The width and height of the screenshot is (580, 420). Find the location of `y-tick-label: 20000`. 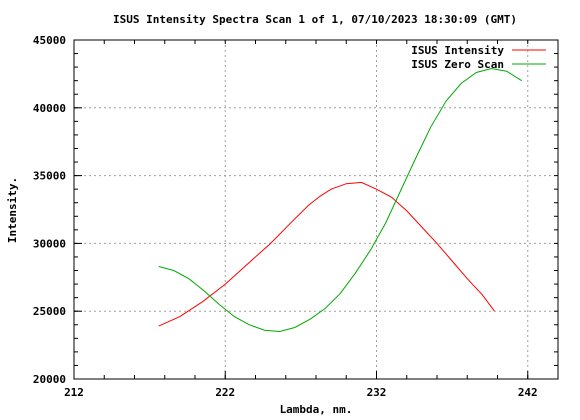

y-tick-label: 20000 is located at coordinates (49, 379).